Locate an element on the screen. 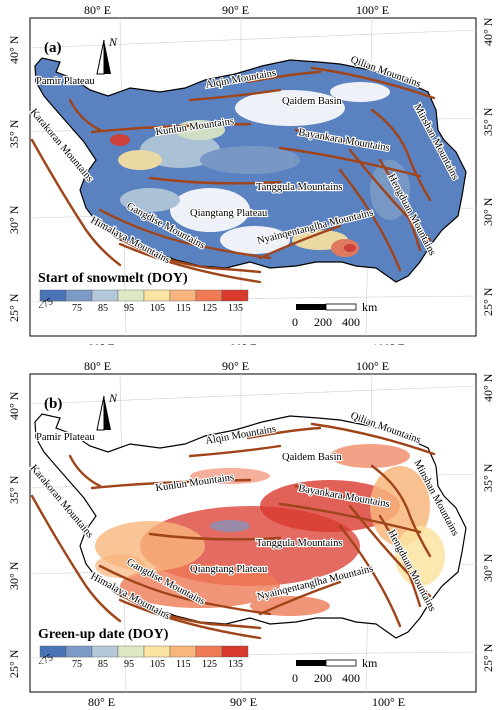  panel-label-a: (a) is located at coordinates (53, 48).